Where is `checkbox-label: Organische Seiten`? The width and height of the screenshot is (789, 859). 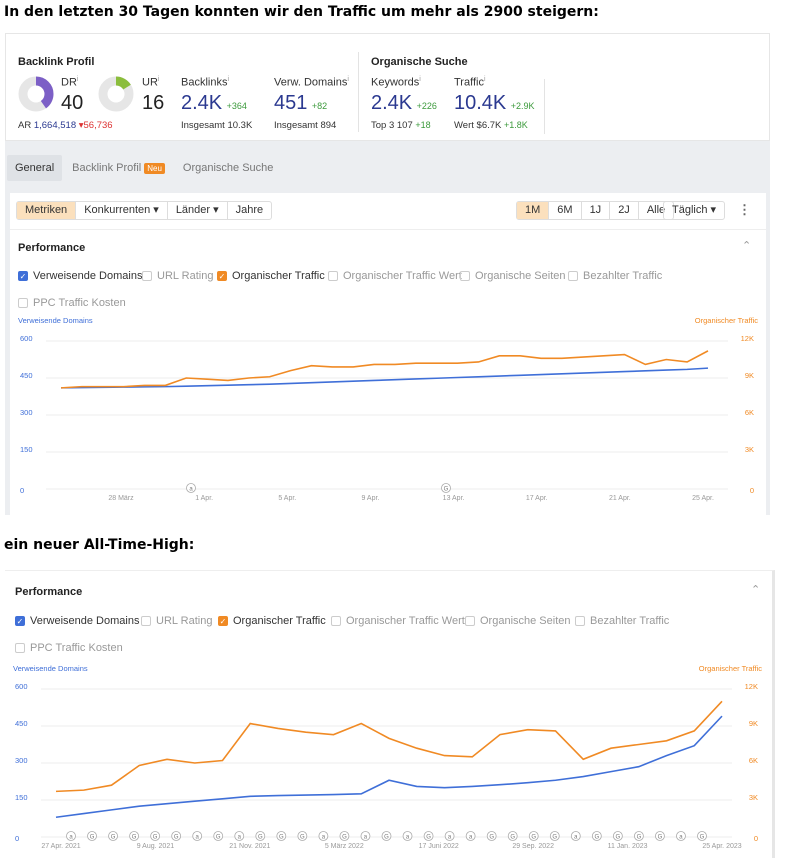 checkbox-label: Organische Seiten is located at coordinates (525, 621).